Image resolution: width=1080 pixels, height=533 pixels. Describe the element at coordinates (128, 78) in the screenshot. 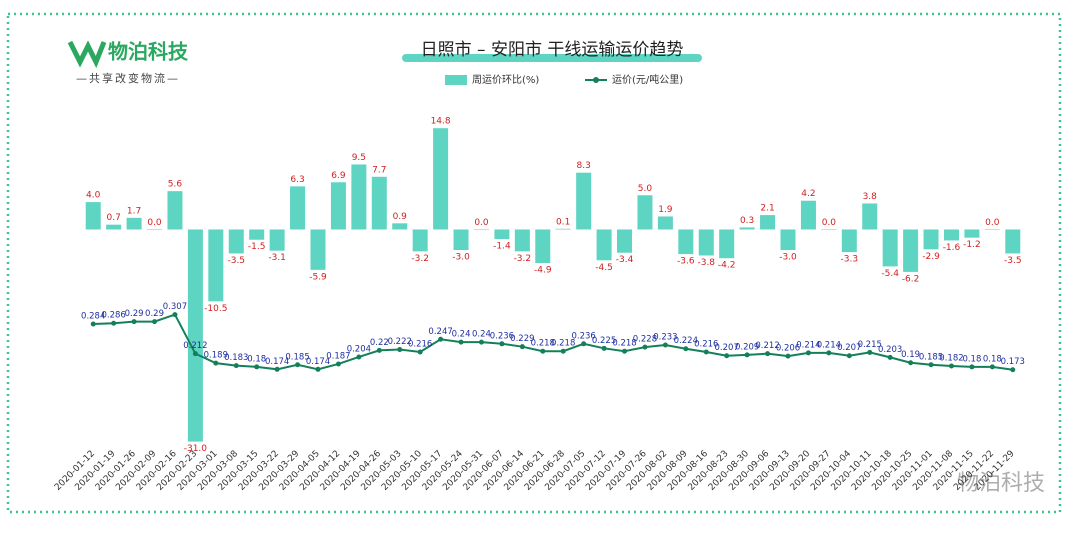

I see `brand-slogan: —共享改变物流—` at that location.